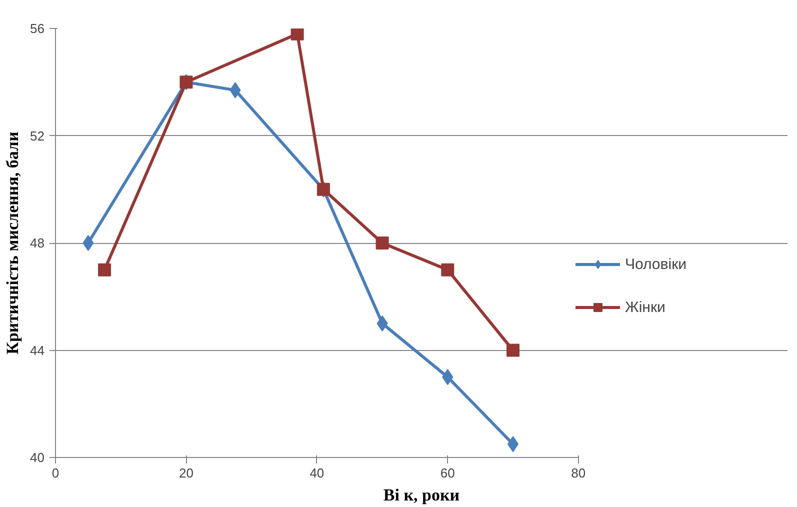  I want to click on x-tick-label: 0, so click(56, 473).